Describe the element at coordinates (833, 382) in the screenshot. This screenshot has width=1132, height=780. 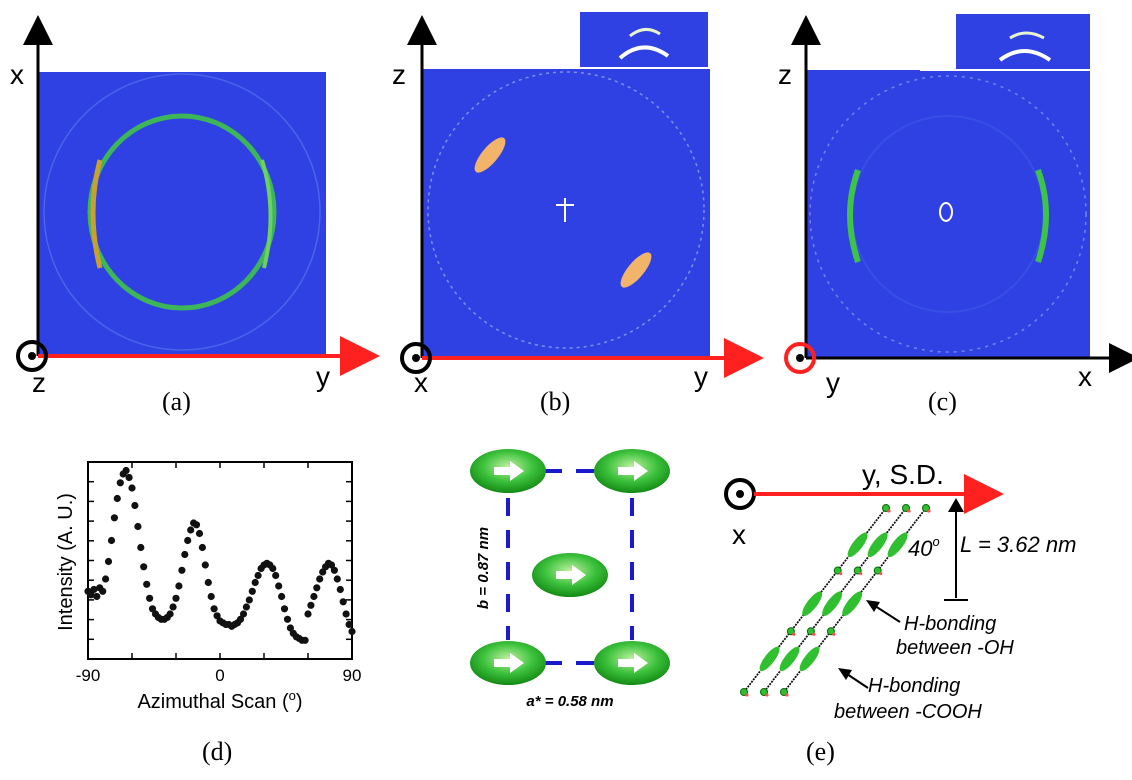
I see `out-of-plane-label-c: y` at that location.